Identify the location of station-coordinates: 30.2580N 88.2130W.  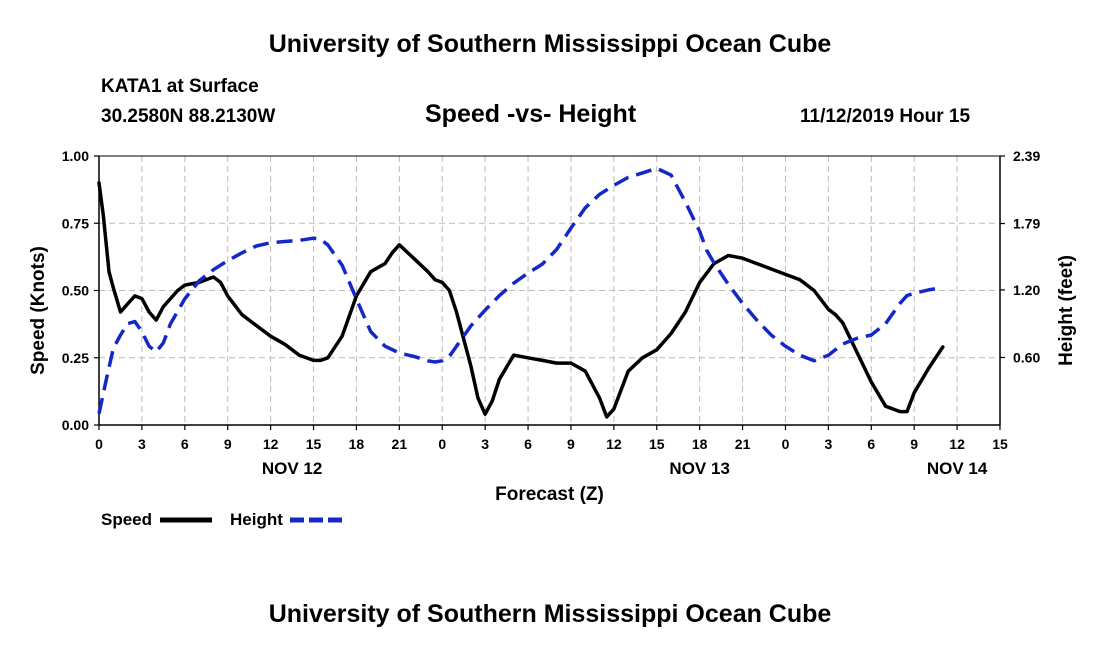
(188, 116).